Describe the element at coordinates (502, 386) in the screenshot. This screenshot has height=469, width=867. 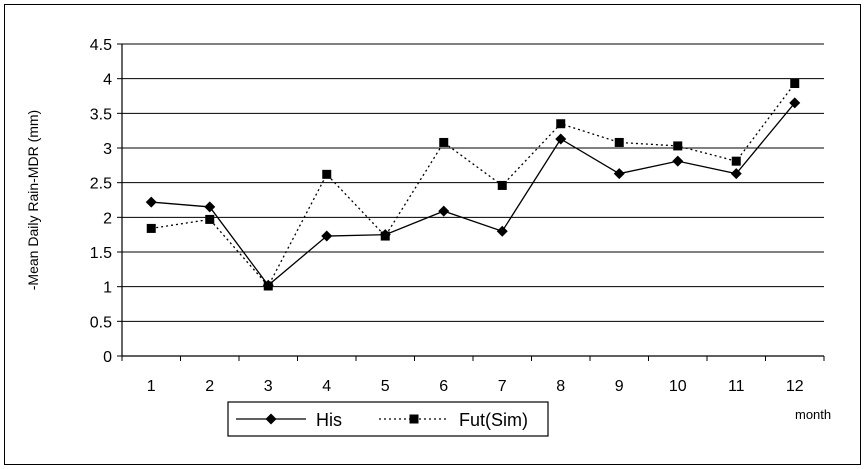
I see `x-tick-label: 7` at that location.